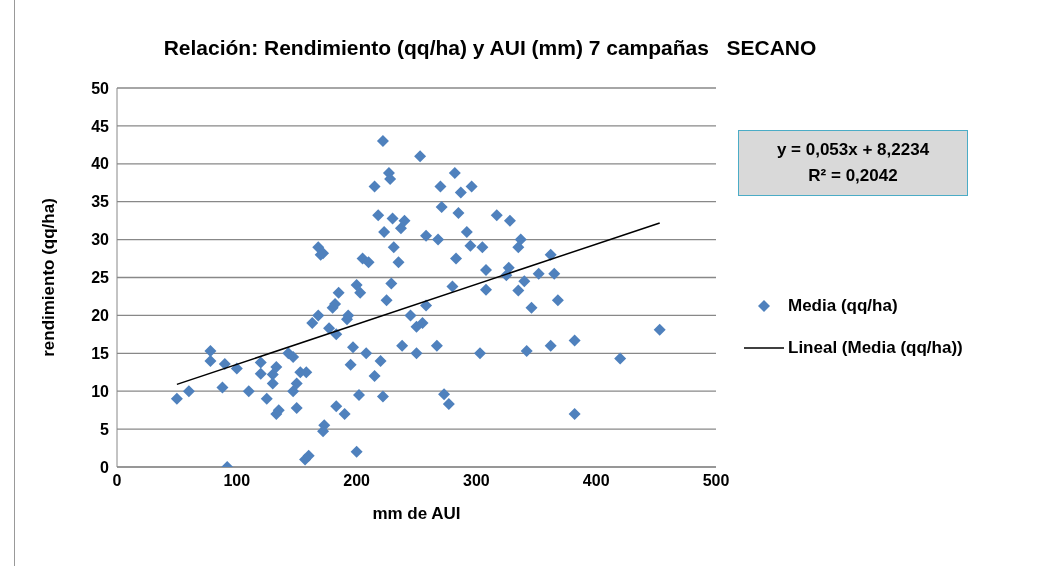 Image resolution: width=1045 pixels, height=566 pixels. Describe the element at coordinates (237, 481) in the screenshot. I see `x-tick-label: 100` at that location.